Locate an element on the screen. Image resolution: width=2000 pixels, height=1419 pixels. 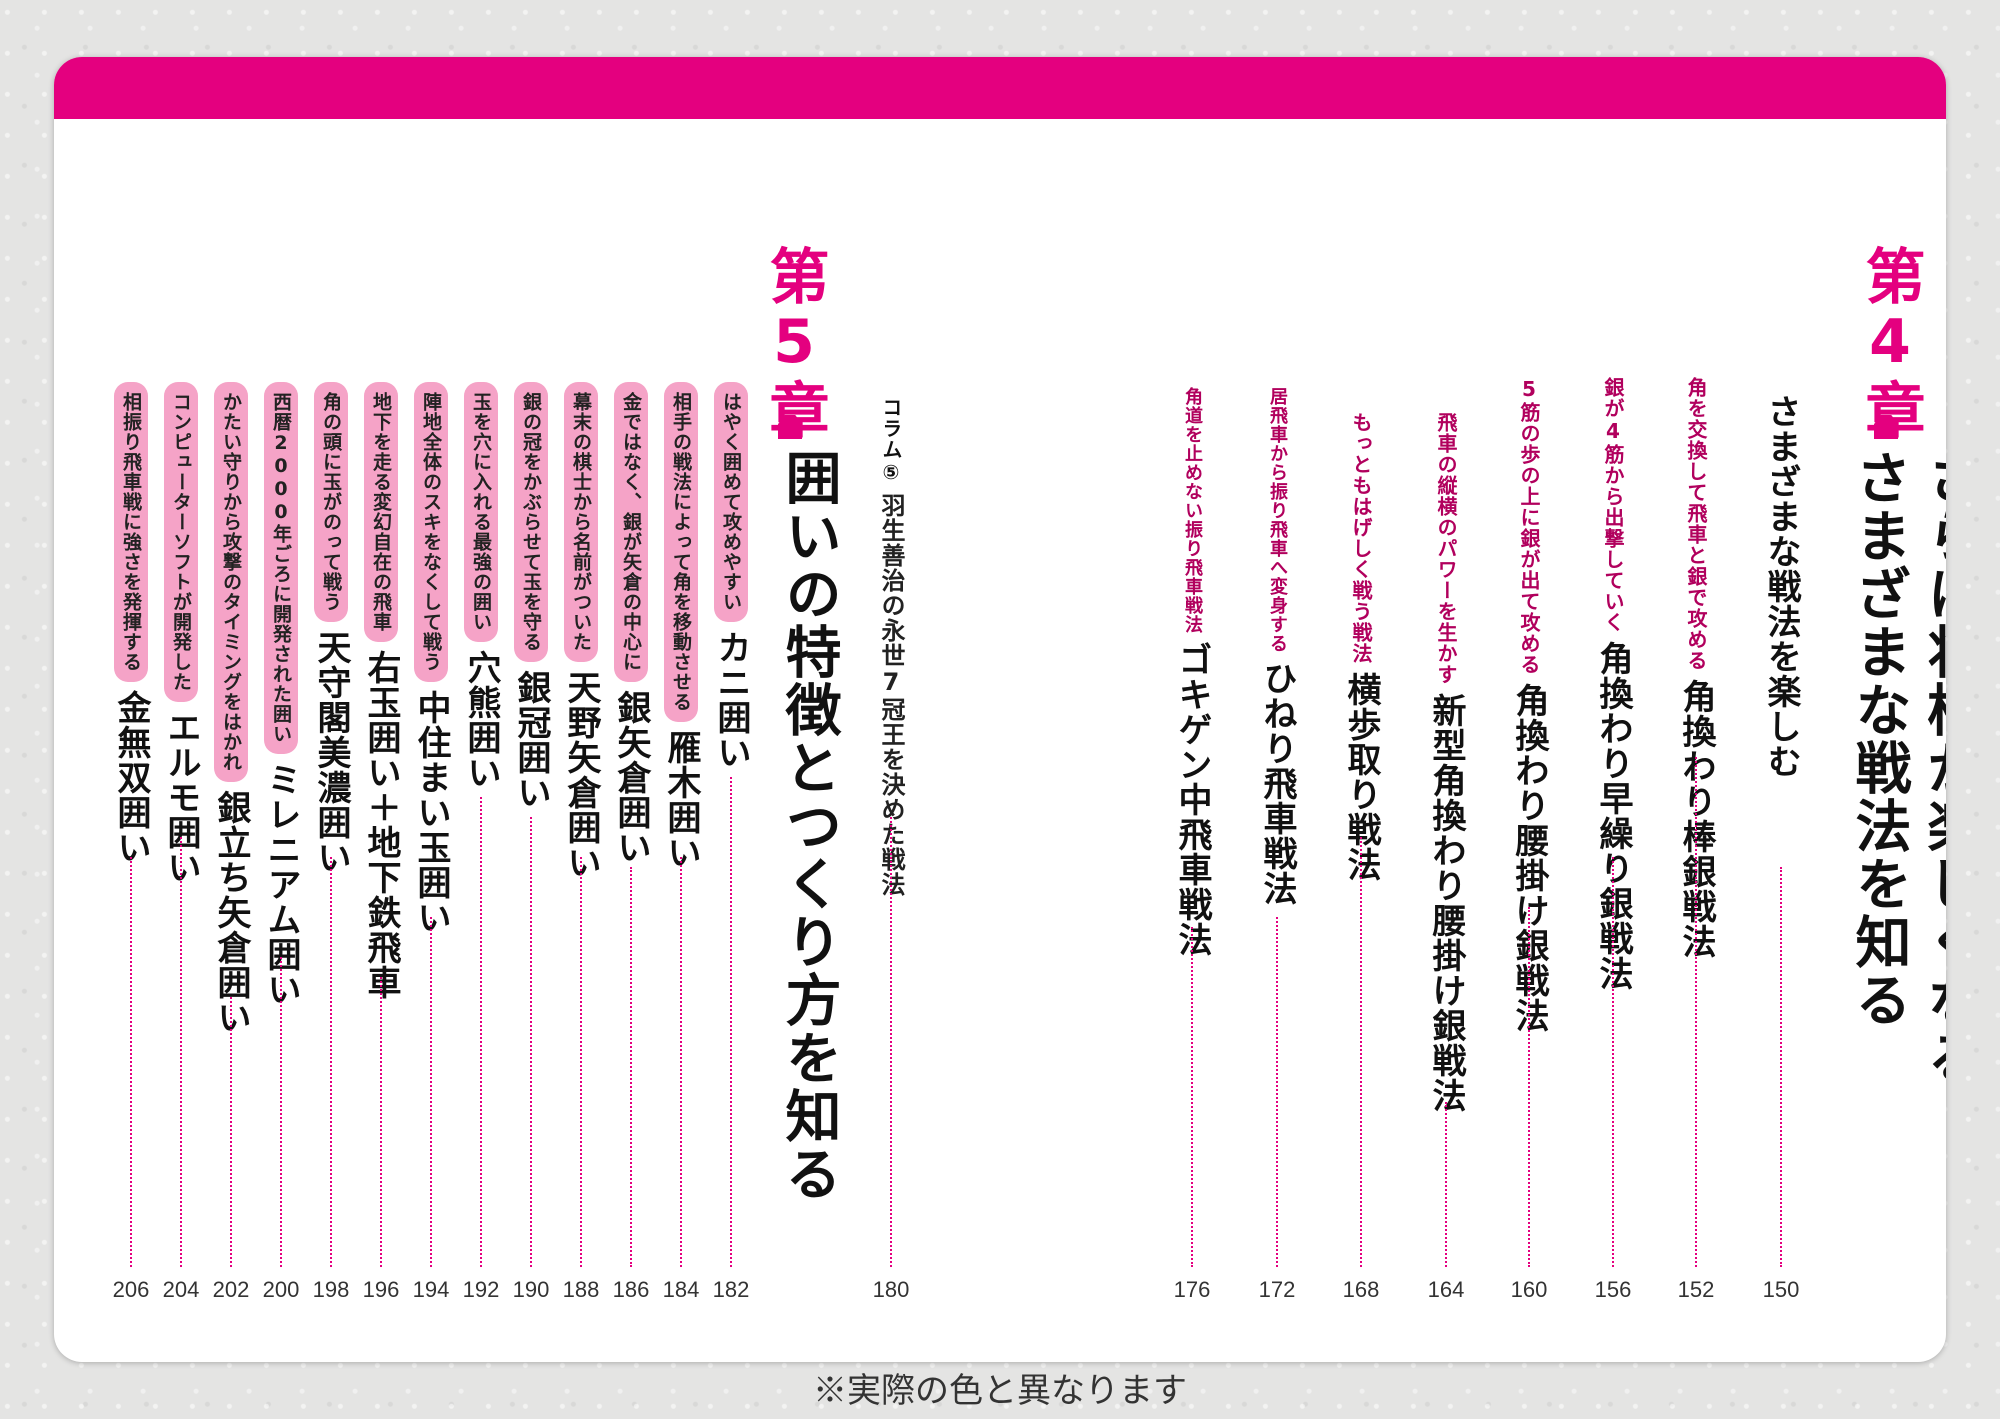
page-number: 152 is located at coordinates (1696, 1289).